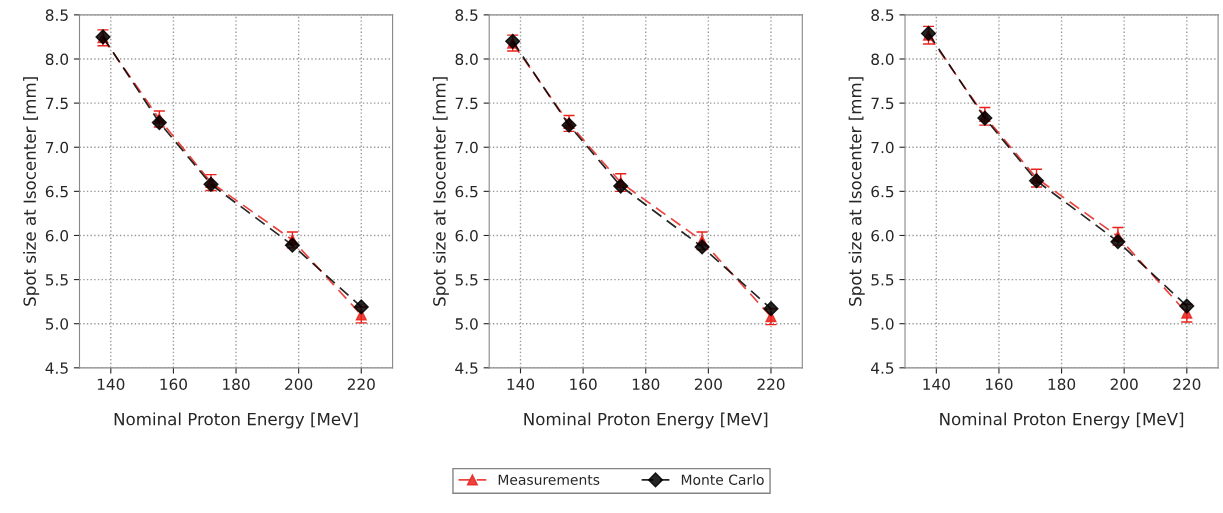 This screenshot has height=513, width=1223. What do you see at coordinates (549, 479) in the screenshot?
I see `legend-label: Measurements` at bounding box center [549, 479].